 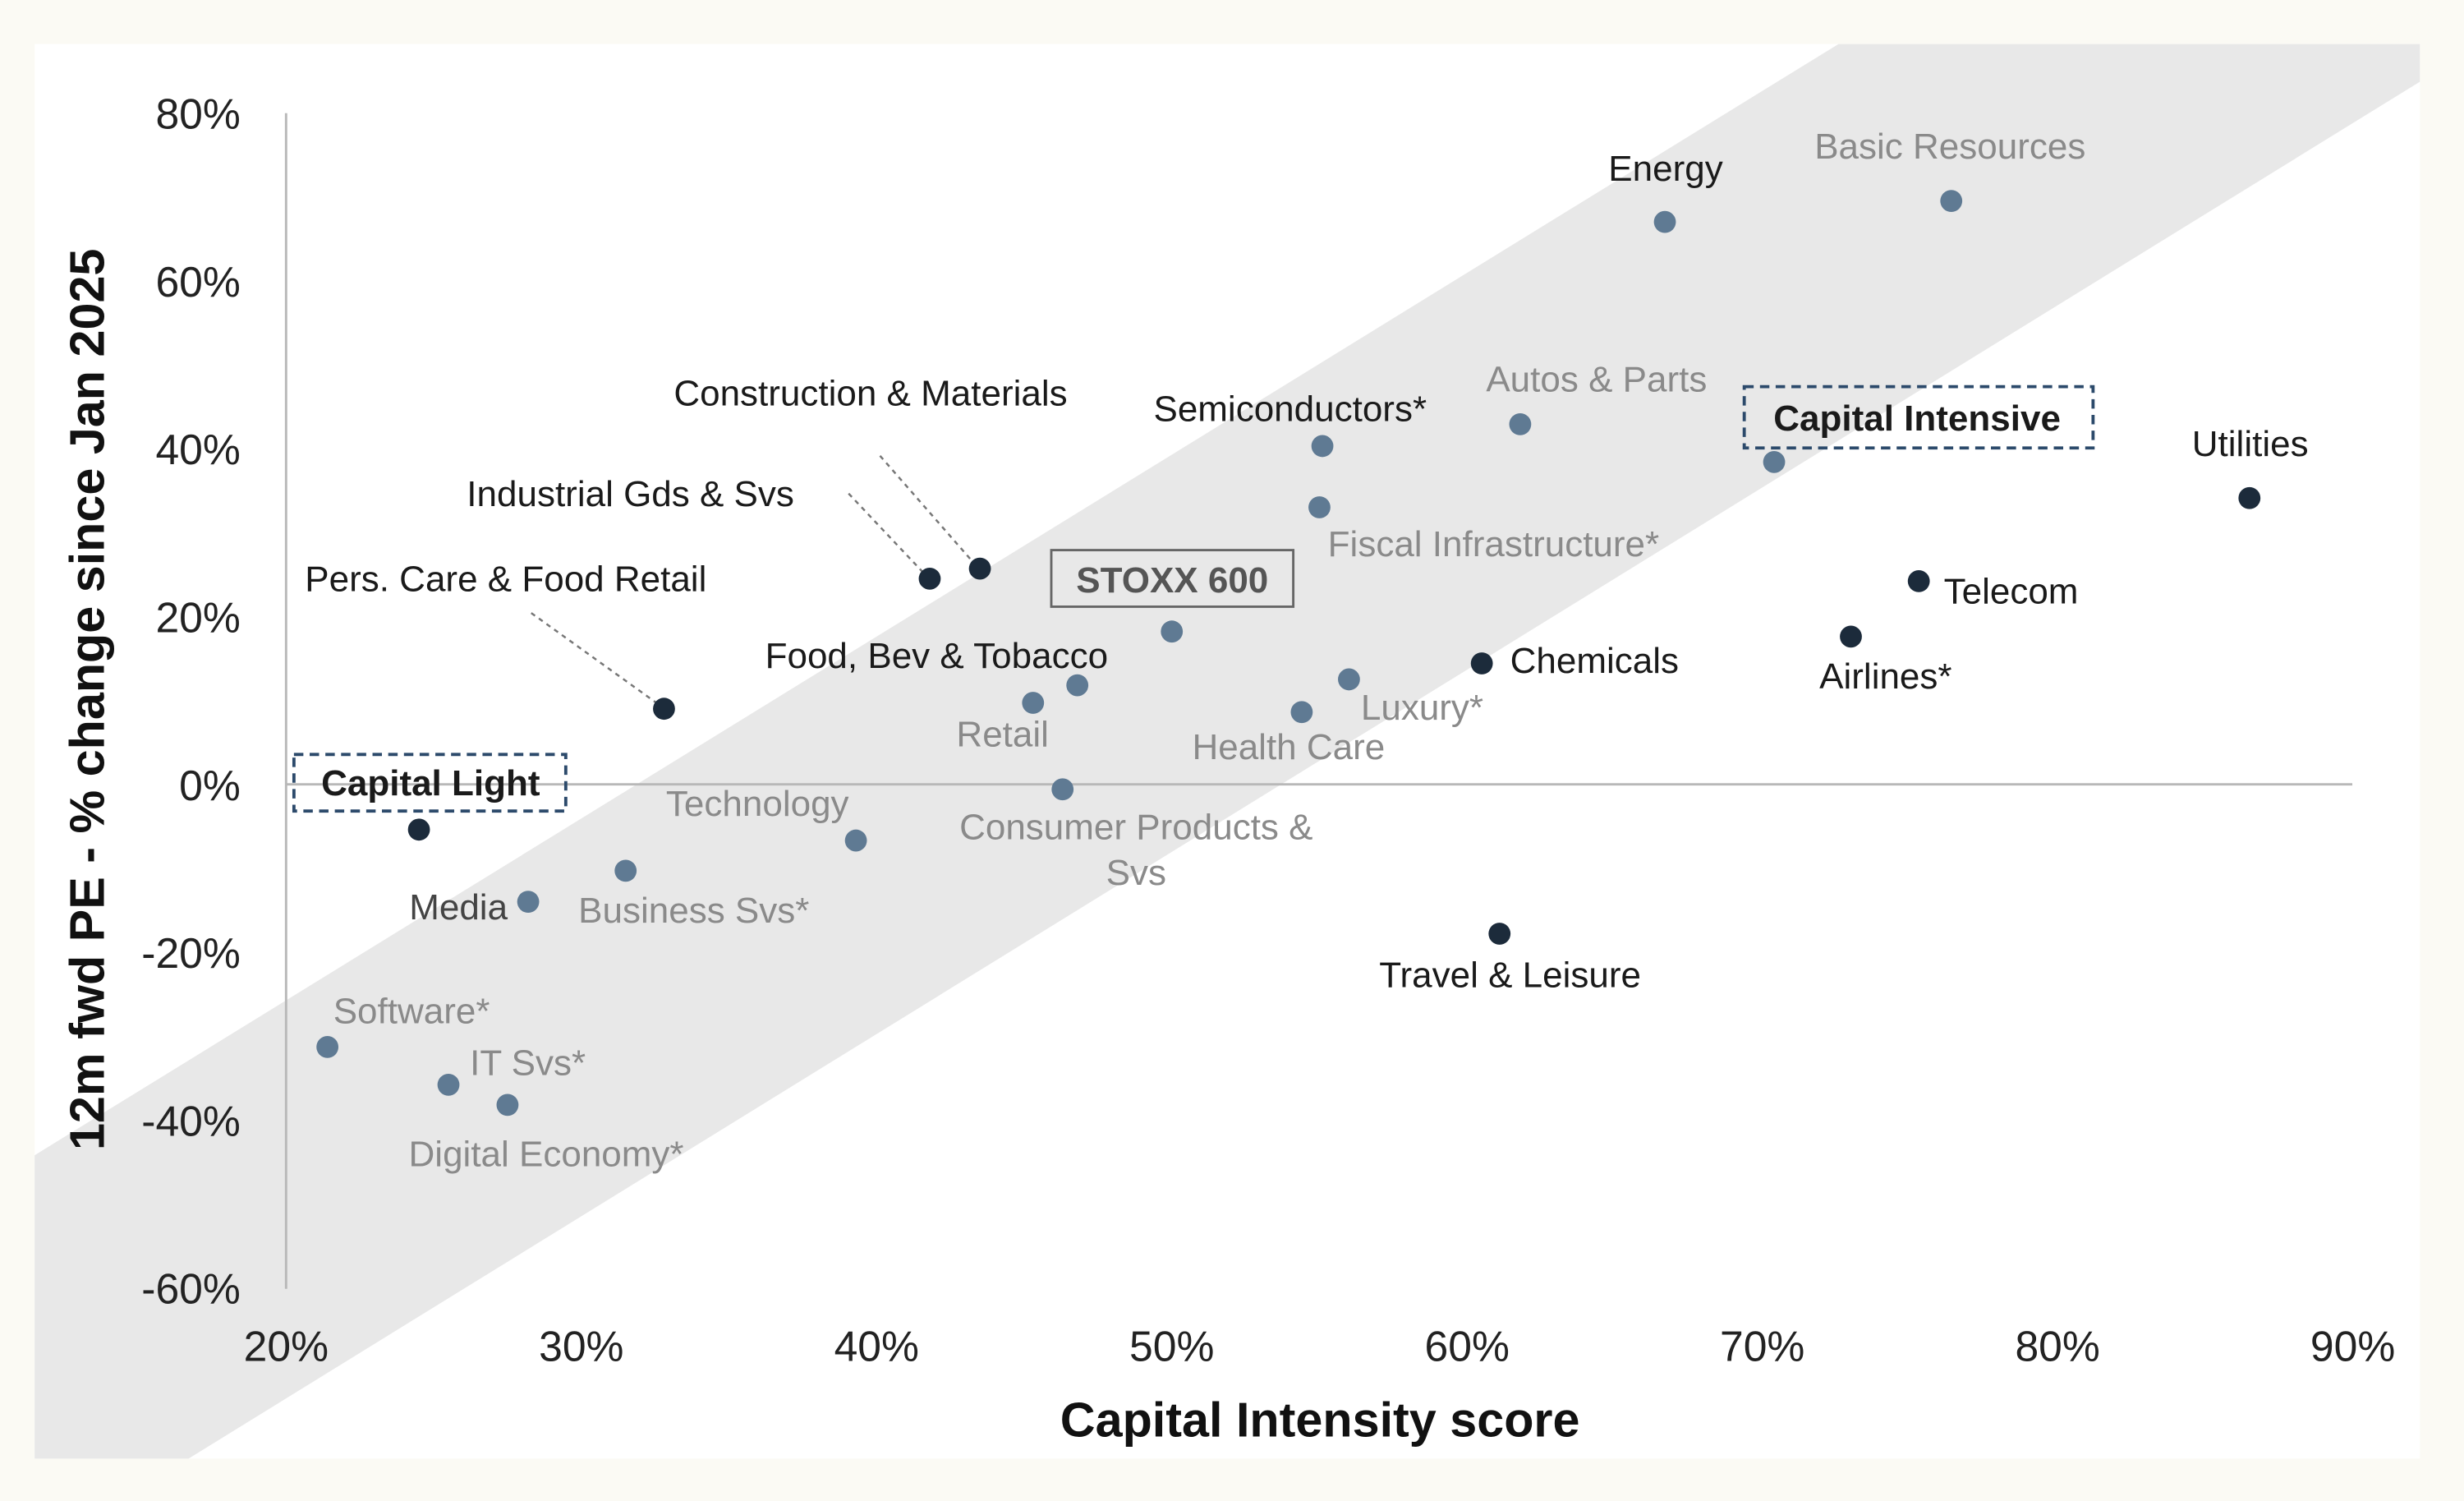 What do you see at coordinates (1290, 409) in the screenshot?
I see `point-label: Semiconductors*` at bounding box center [1290, 409].